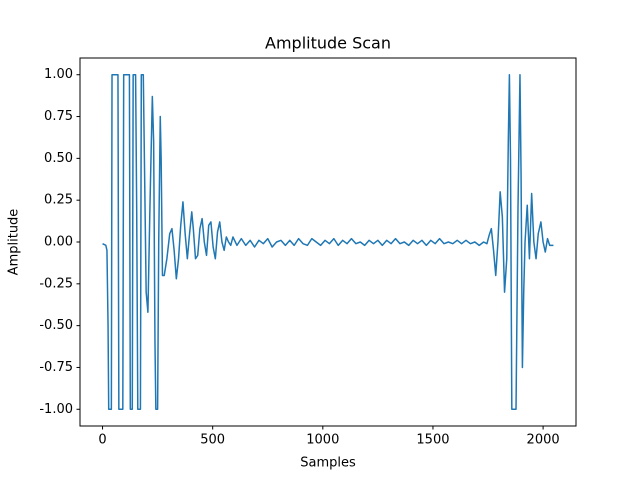 This screenshot has width=640, height=480. Describe the element at coordinates (543, 440) in the screenshot. I see `x-tick-label: 2000` at that location.